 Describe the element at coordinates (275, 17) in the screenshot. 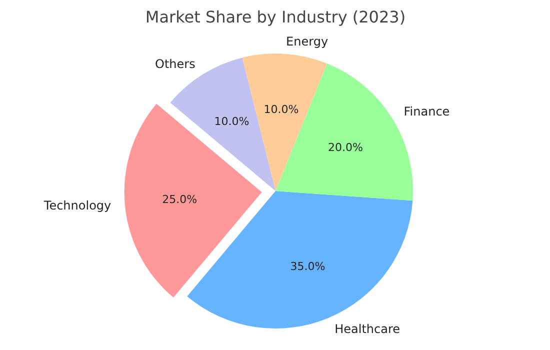

I see `chart-title: Market Share by Industry (2023)` at that location.